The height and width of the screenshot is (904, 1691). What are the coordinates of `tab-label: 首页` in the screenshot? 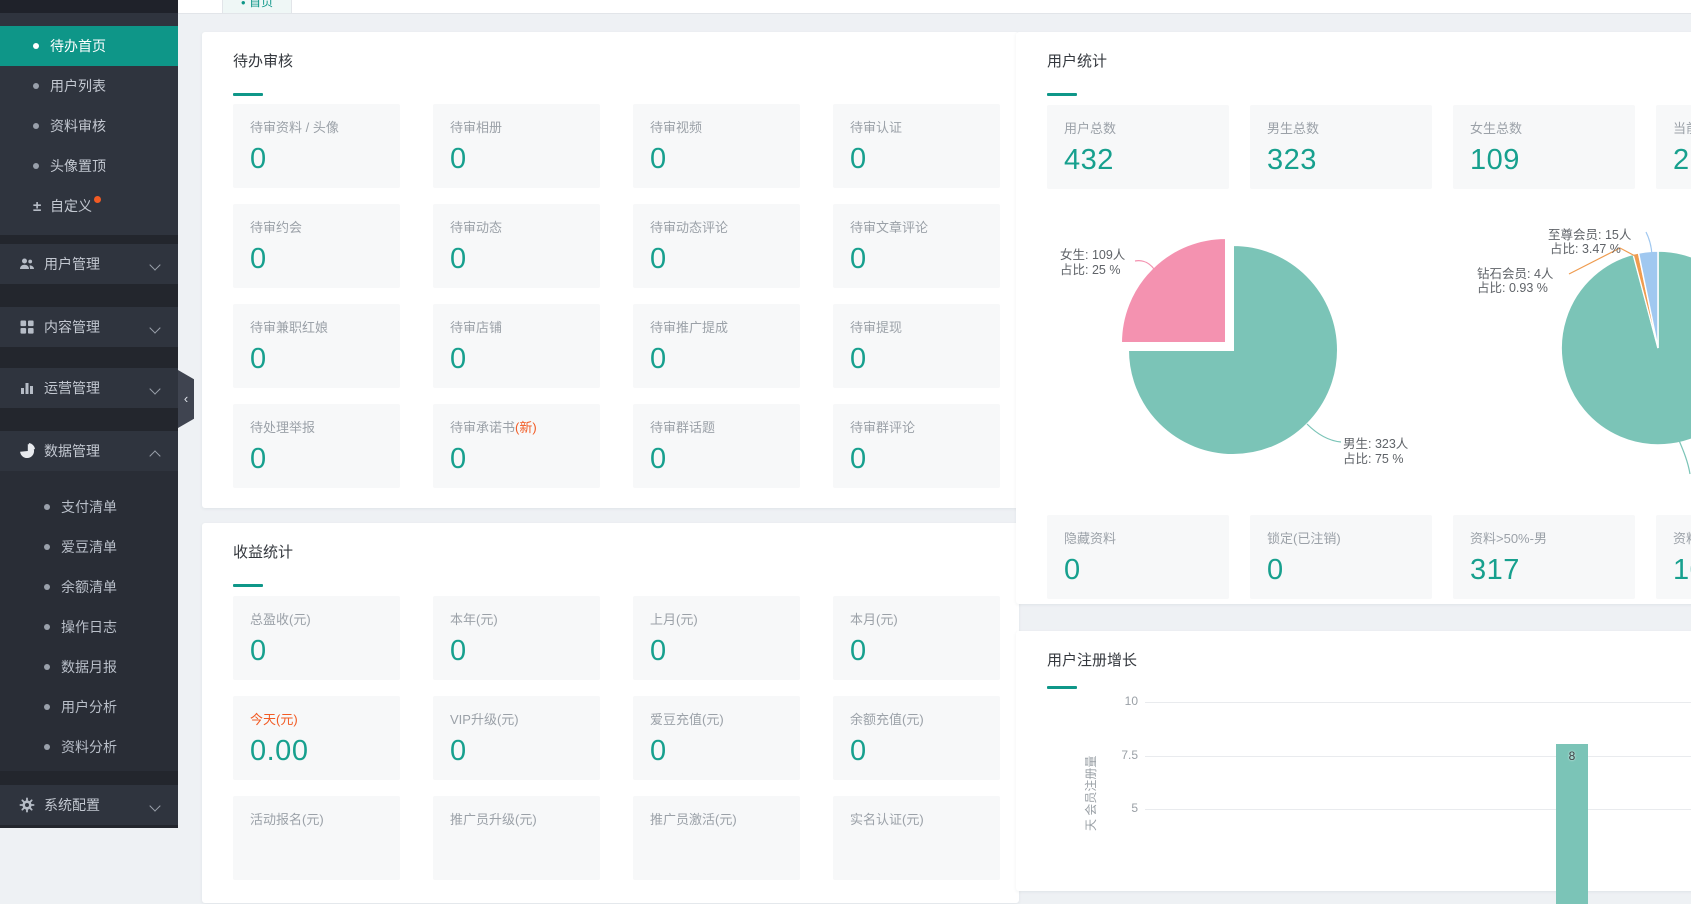 It's located at (261, 4).